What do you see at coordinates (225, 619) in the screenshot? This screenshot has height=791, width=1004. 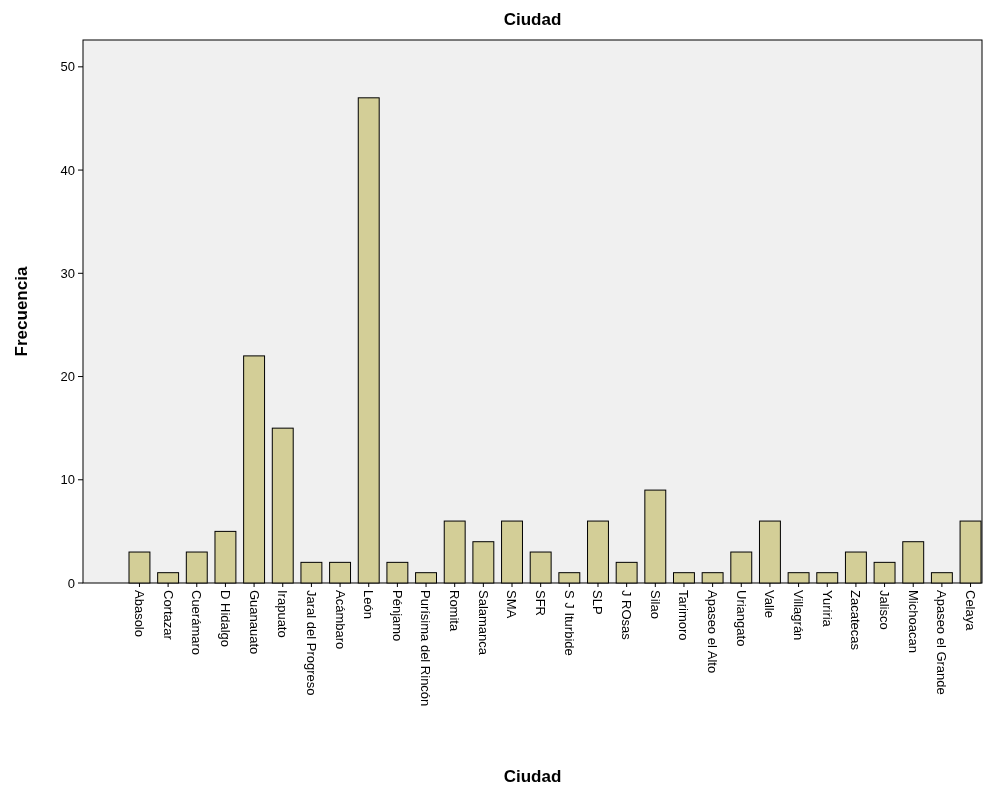 I see `x-tick-label: D Hidalgo` at bounding box center [225, 619].